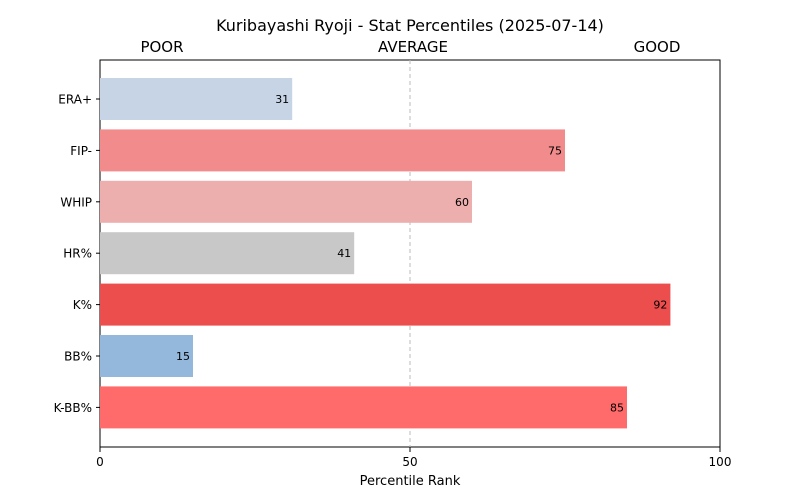  I want to click on bar-value-label: 85, so click(617, 407).